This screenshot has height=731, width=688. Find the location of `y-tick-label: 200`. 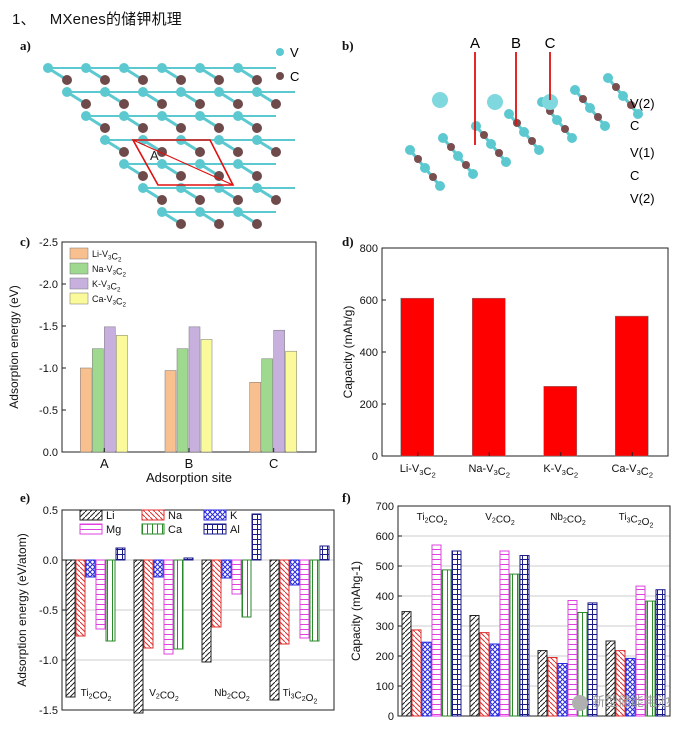

y-tick-label: 200 is located at coordinates (385, 657).